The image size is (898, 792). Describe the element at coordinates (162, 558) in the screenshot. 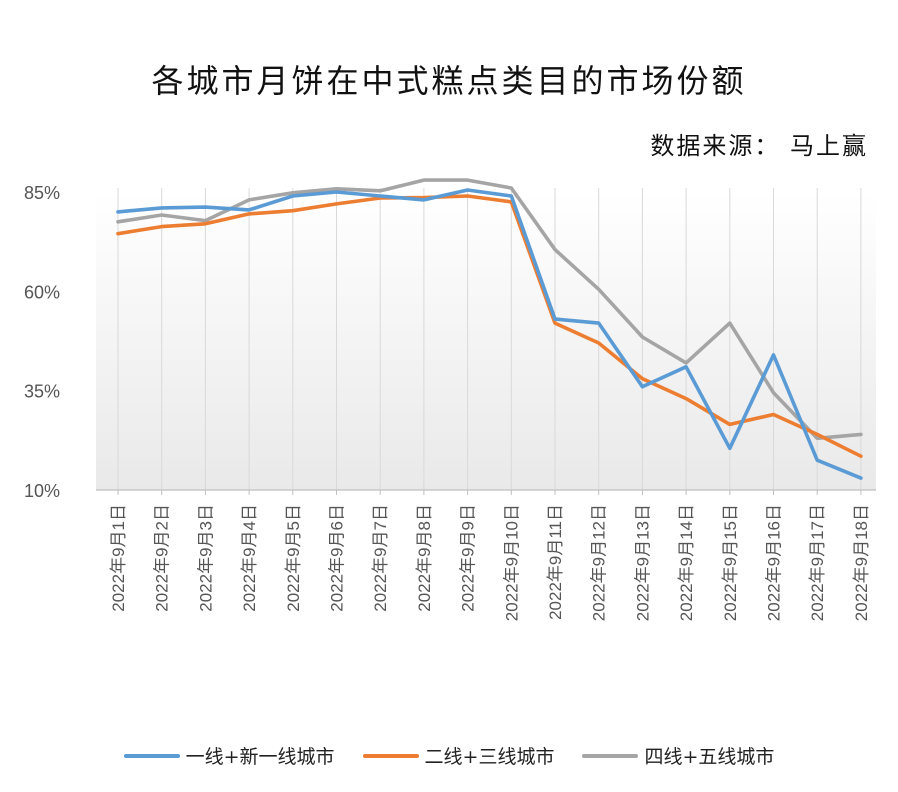

I see `x-tick-label: 2022年9月2日` at that location.